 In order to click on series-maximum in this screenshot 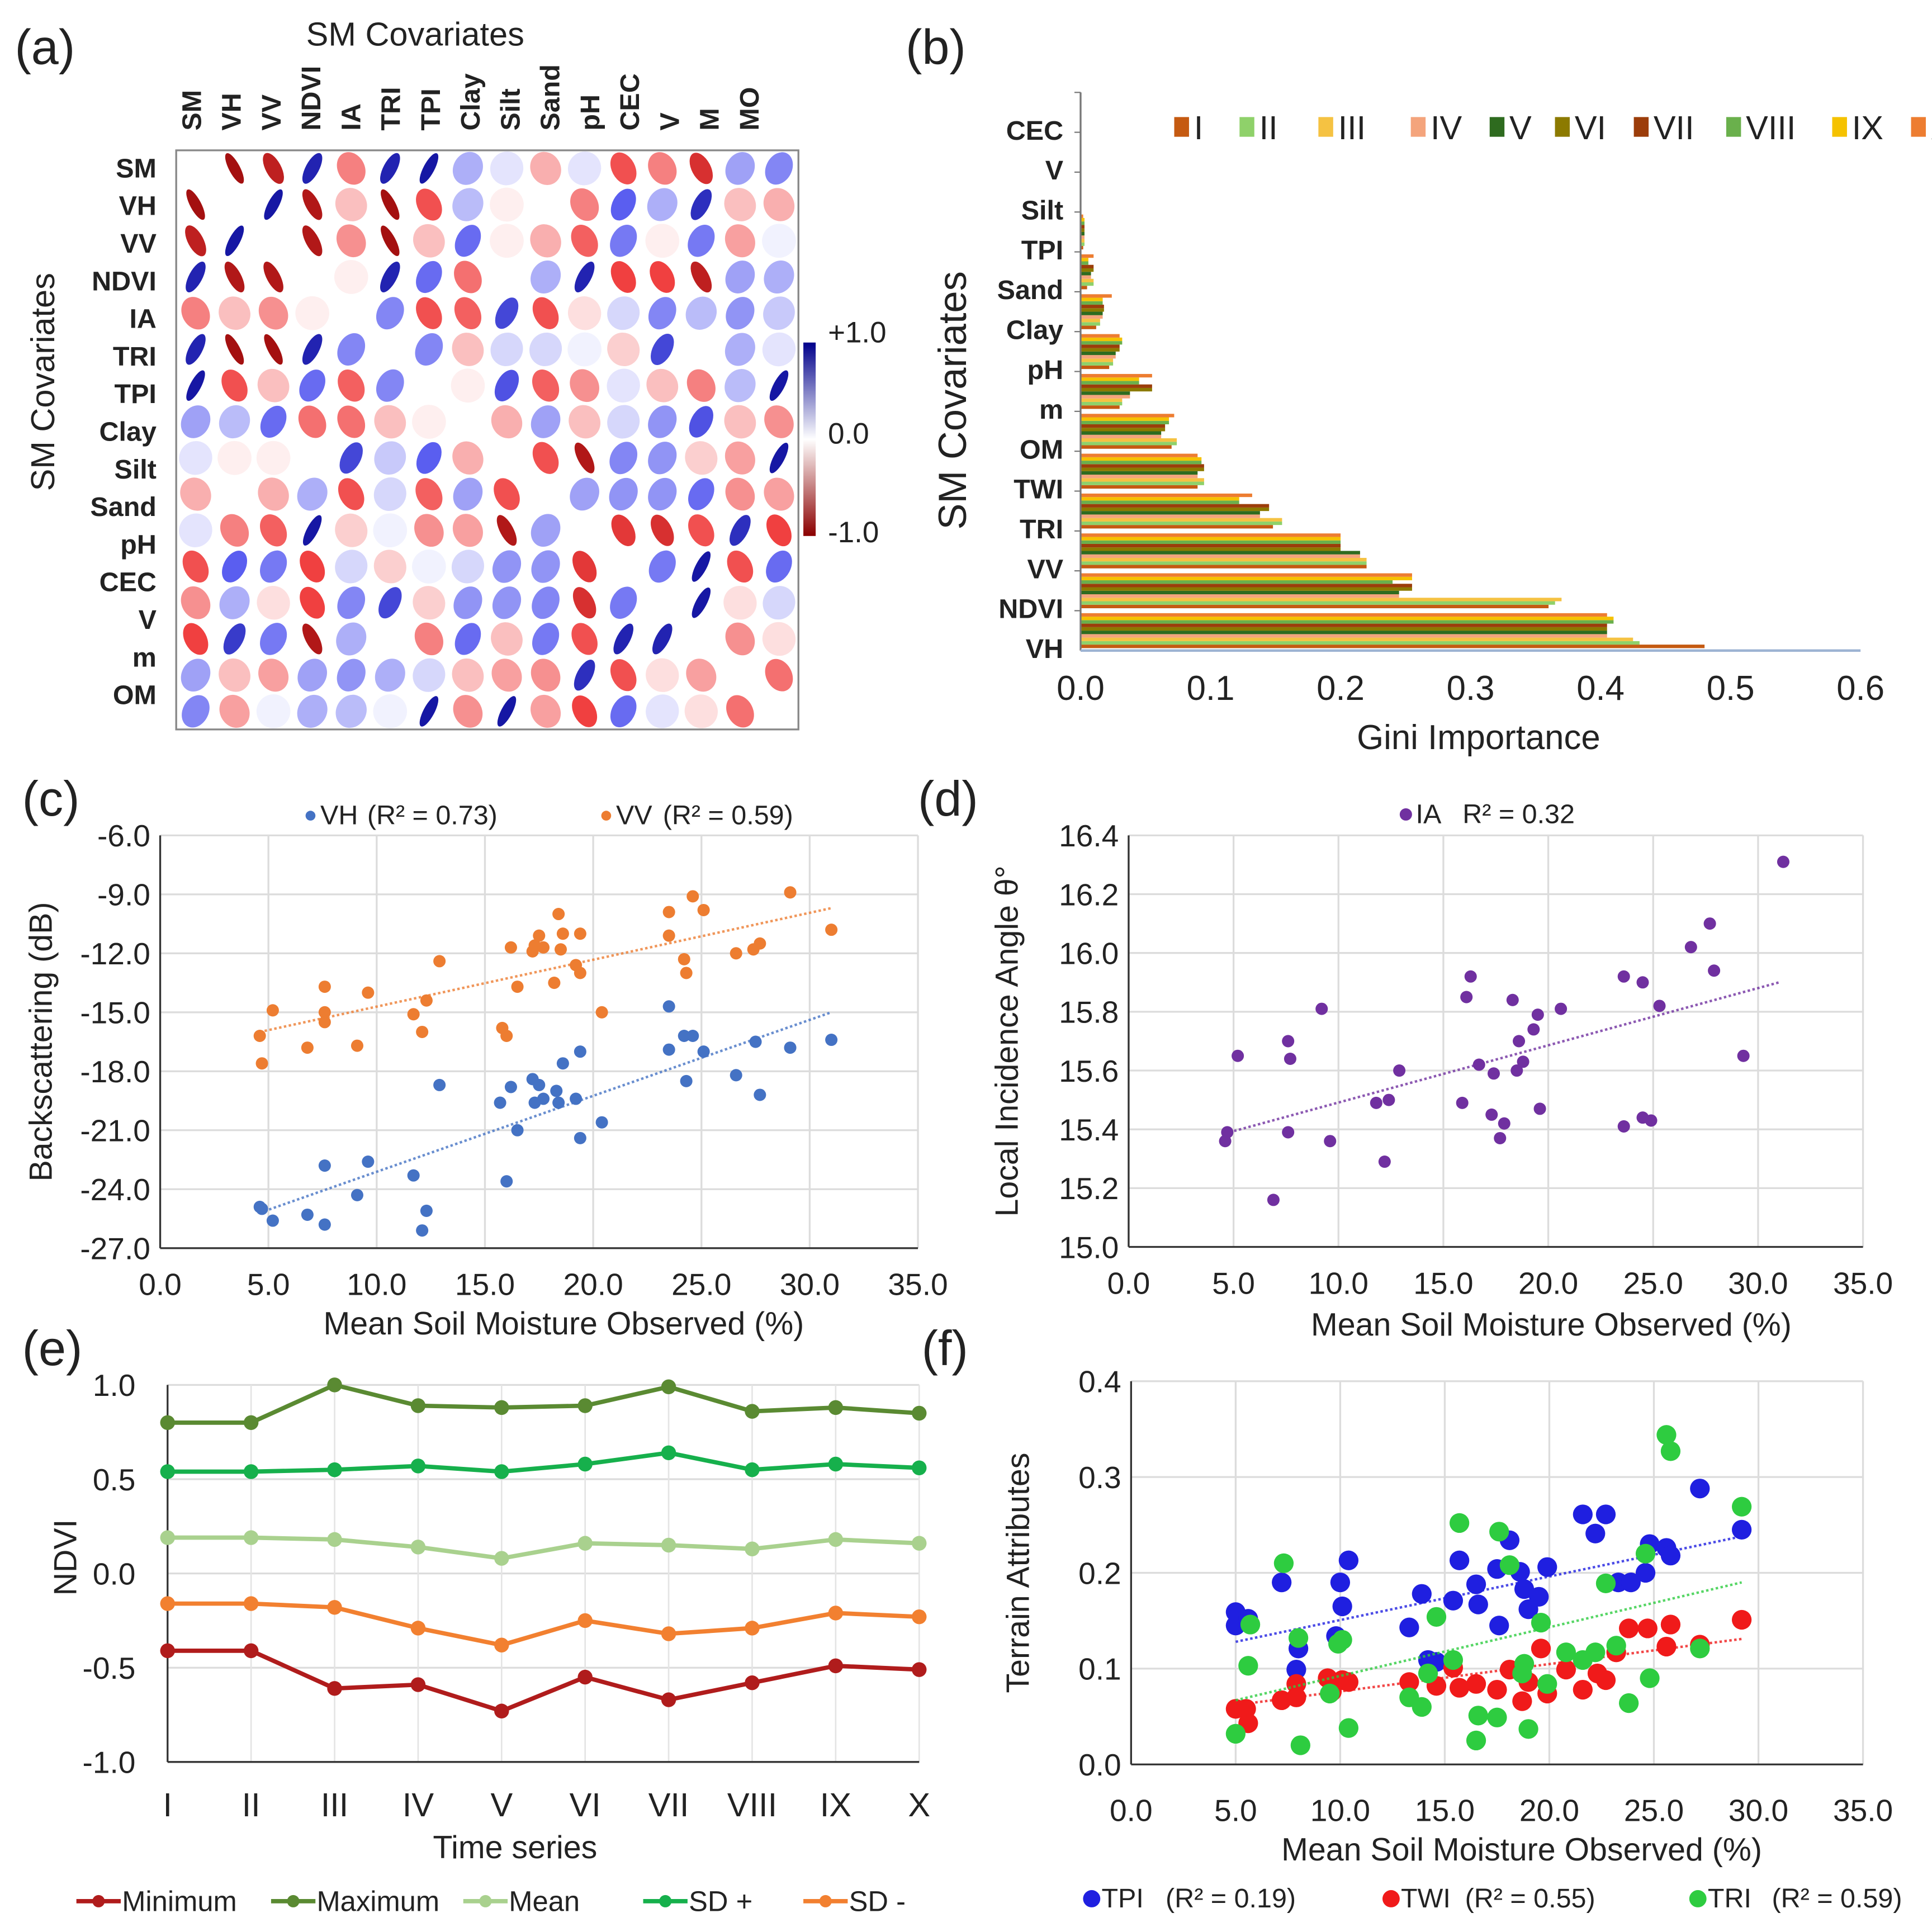, I will do `click(543, 1404)`.